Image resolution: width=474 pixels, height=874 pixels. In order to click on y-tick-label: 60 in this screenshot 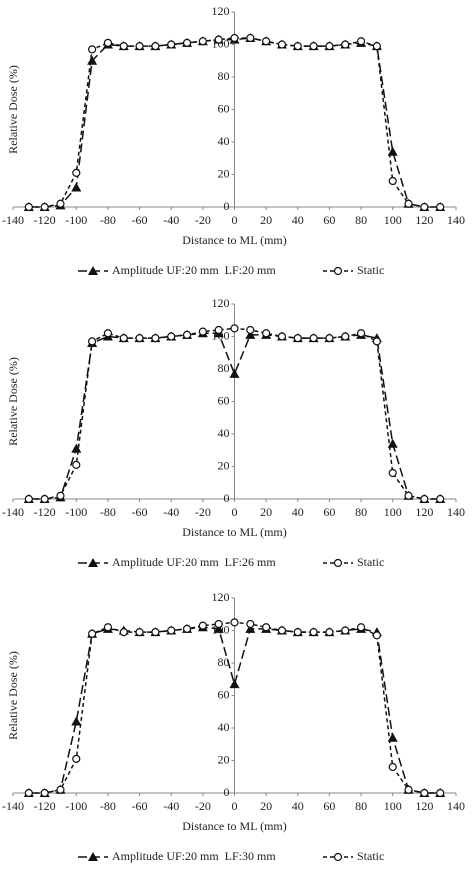, I will do `click(224, 400)`.